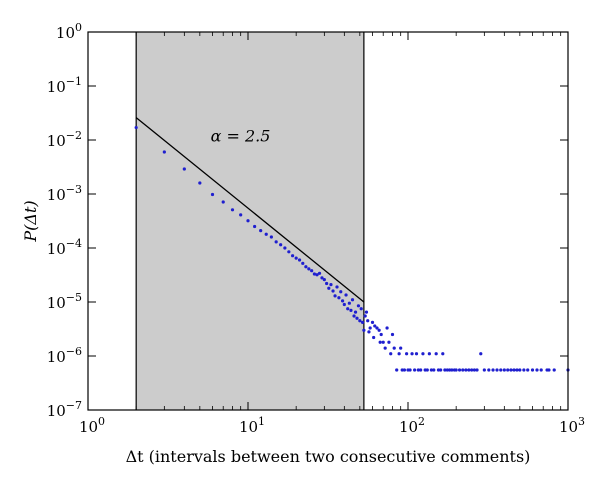 The width and height of the screenshot is (600, 491). What do you see at coordinates (92, 425) in the screenshot?
I see `x-tick-label: 10⁰` at bounding box center [92, 425].